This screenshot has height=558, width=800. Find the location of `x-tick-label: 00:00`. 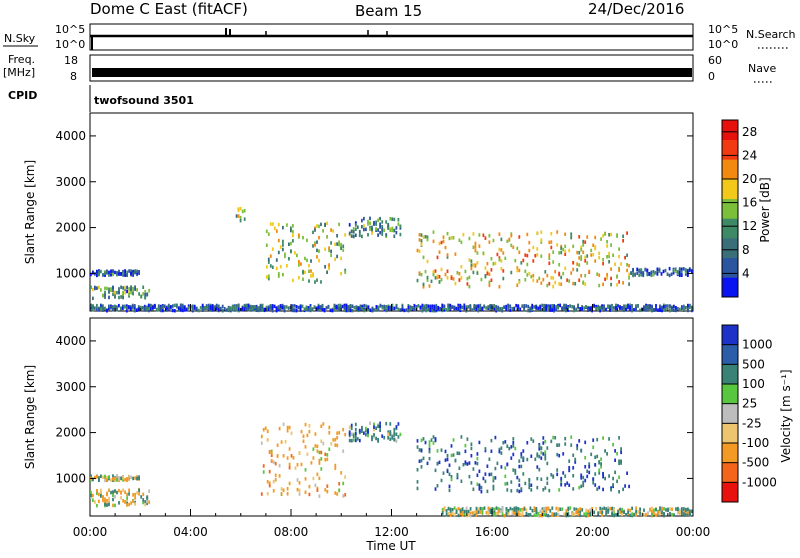

x-tick-label: 00:00 is located at coordinates (693, 532).